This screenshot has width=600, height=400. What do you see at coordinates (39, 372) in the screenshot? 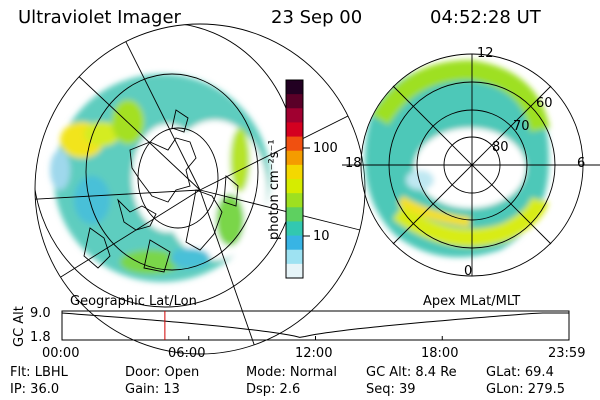
I see `info-flt: Flt: LBHL` at bounding box center [39, 372].